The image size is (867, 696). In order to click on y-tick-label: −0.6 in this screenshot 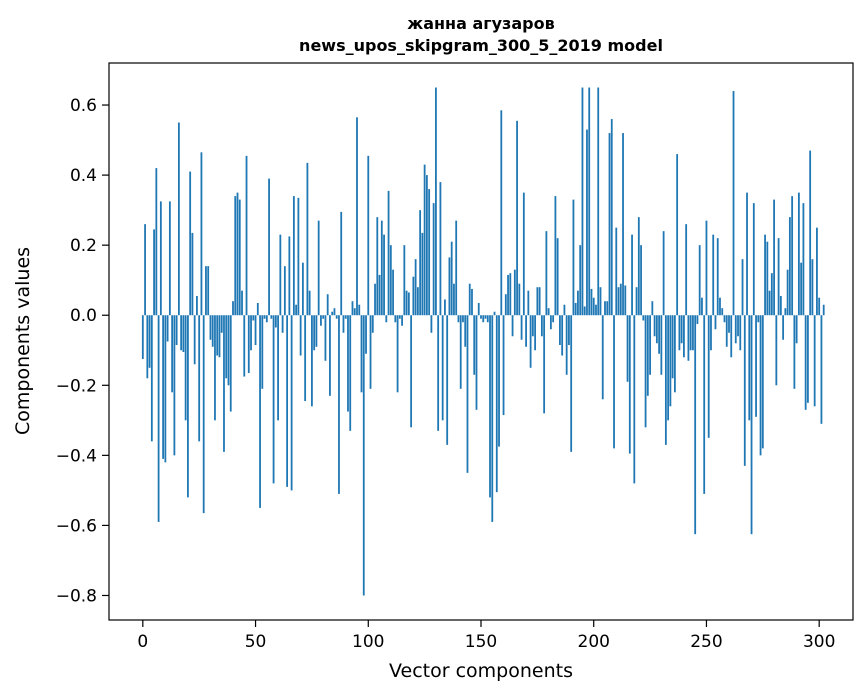, I will do `click(76, 526)`.